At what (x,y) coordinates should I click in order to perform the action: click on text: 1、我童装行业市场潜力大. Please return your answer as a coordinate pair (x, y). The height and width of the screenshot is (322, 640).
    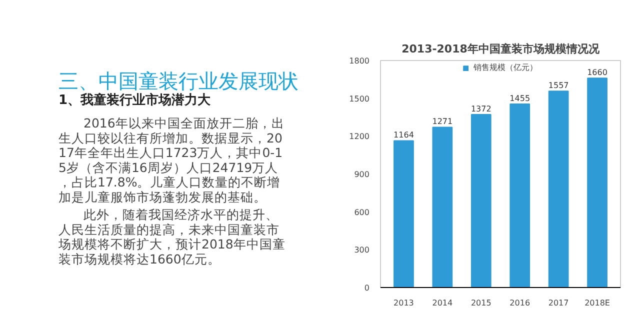
    Looking at the image, I should click on (135, 100).